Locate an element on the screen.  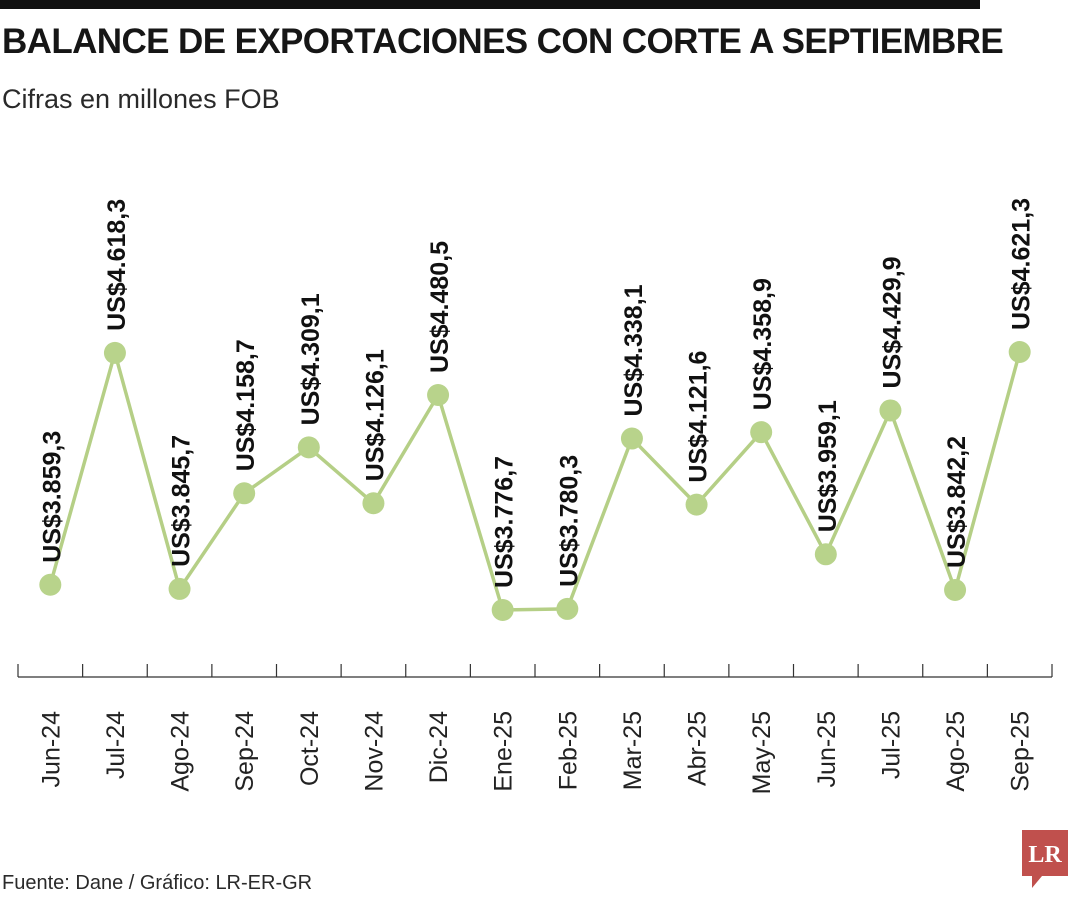
x-tick-label: Jul-25 is located at coordinates (891, 745).